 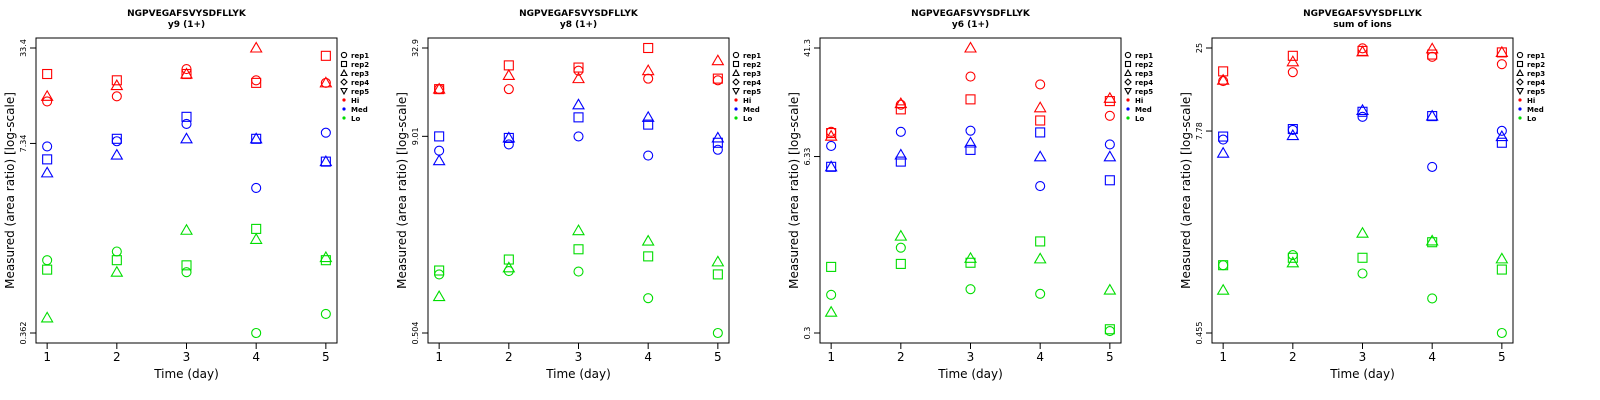 What do you see at coordinates (1536, 65) in the screenshot?
I see `legend-label: rep2` at bounding box center [1536, 65].